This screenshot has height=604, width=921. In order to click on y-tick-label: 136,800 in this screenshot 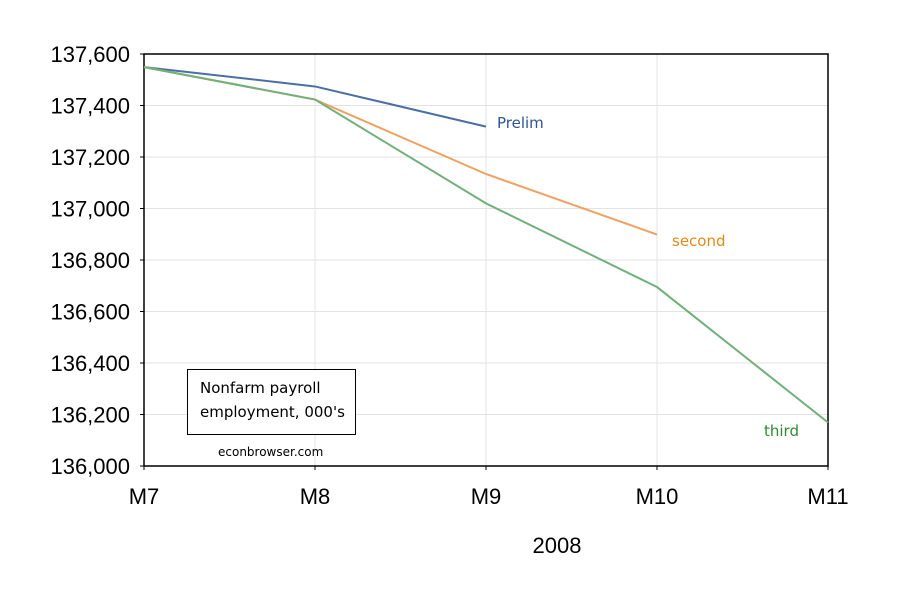, I will do `click(90, 260)`.